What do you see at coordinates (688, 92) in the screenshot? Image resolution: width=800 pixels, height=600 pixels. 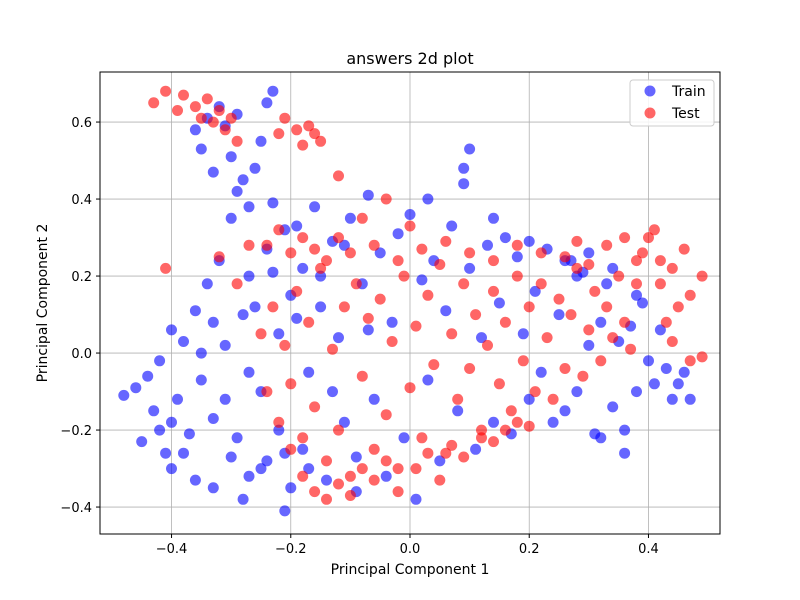 I see `legend-label-train: Train` at bounding box center [688, 92].